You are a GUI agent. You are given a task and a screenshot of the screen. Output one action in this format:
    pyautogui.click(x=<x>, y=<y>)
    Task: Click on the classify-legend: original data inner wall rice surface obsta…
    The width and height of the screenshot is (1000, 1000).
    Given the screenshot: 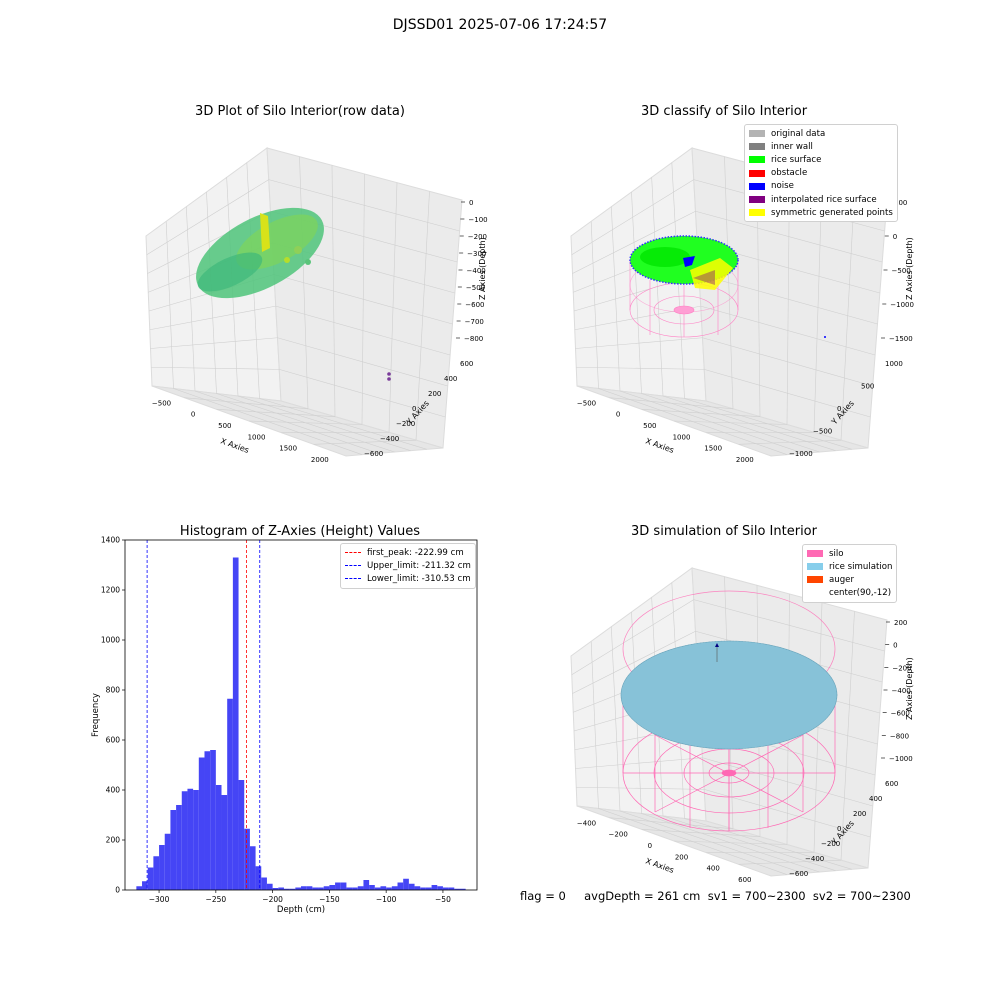 What is the action you would take?
    pyautogui.click(x=821, y=173)
    